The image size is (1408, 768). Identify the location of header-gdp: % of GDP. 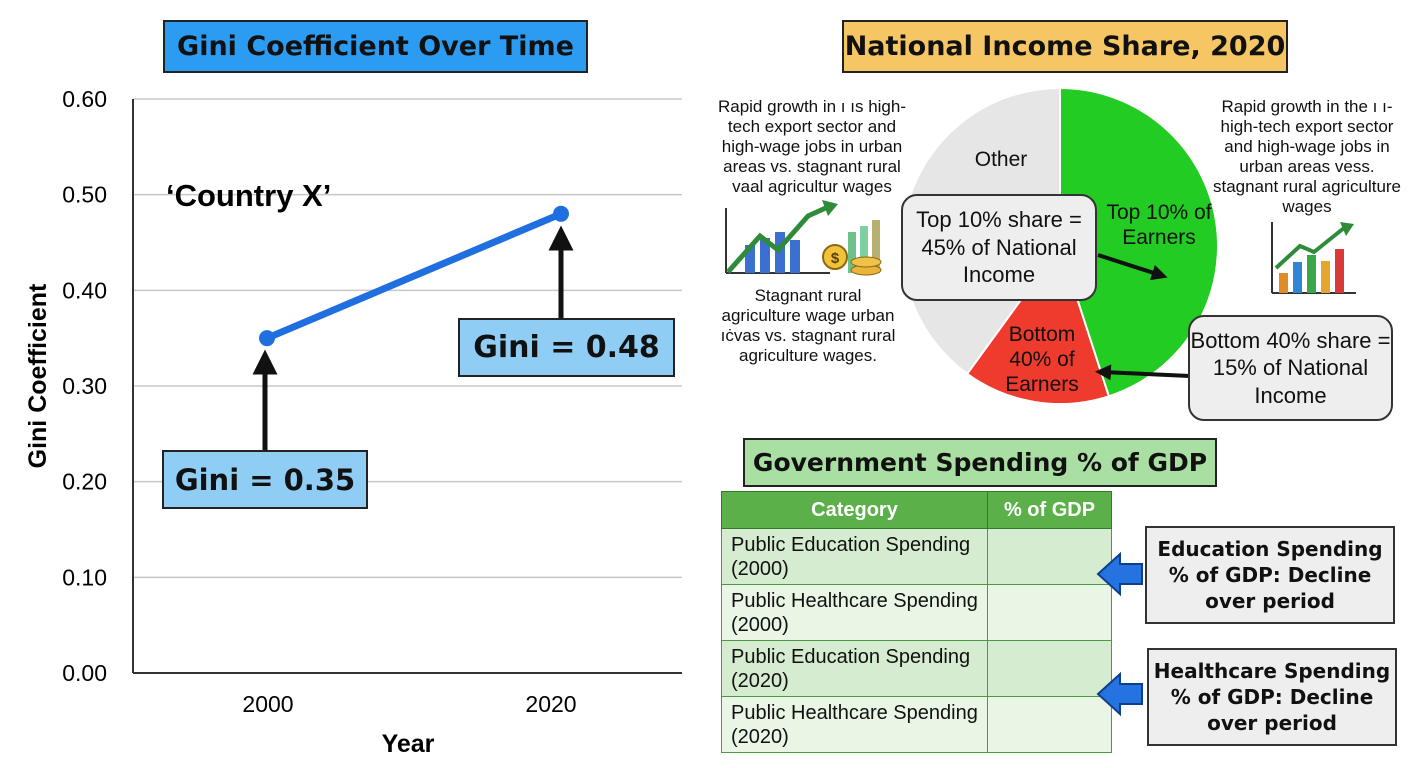
(1049, 510).